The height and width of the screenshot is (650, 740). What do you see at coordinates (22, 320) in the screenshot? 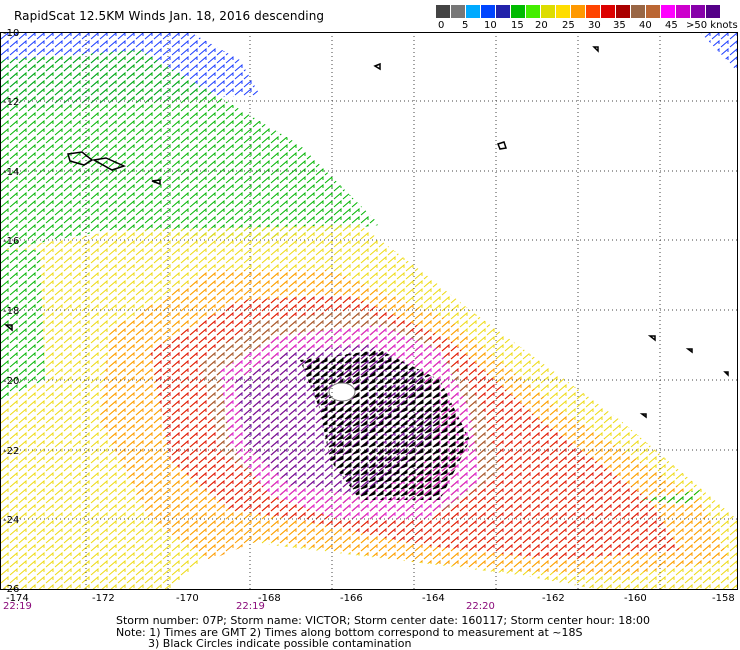
I see `swath-green-left` at bounding box center [22, 320].